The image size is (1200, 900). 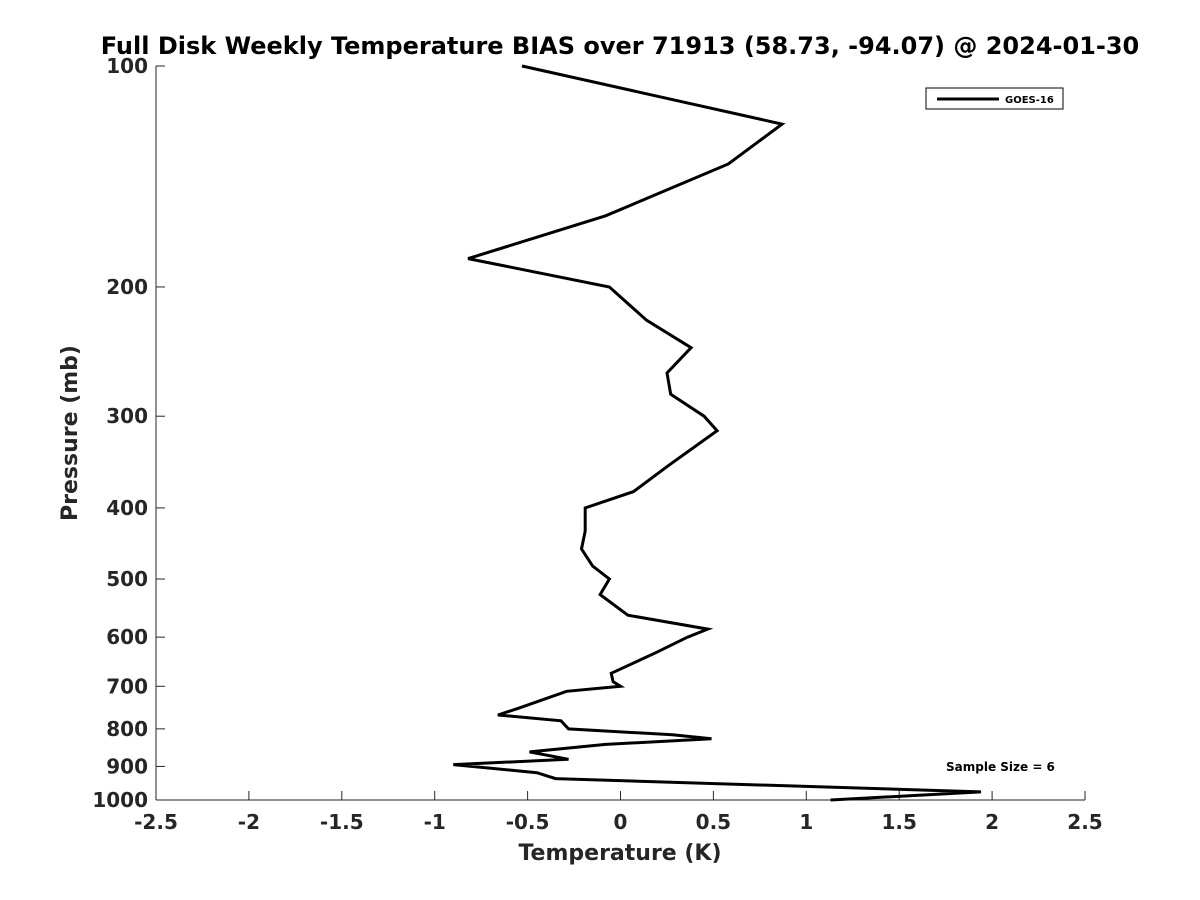 I want to click on x-tick-label: 0.5, so click(x=713, y=822).